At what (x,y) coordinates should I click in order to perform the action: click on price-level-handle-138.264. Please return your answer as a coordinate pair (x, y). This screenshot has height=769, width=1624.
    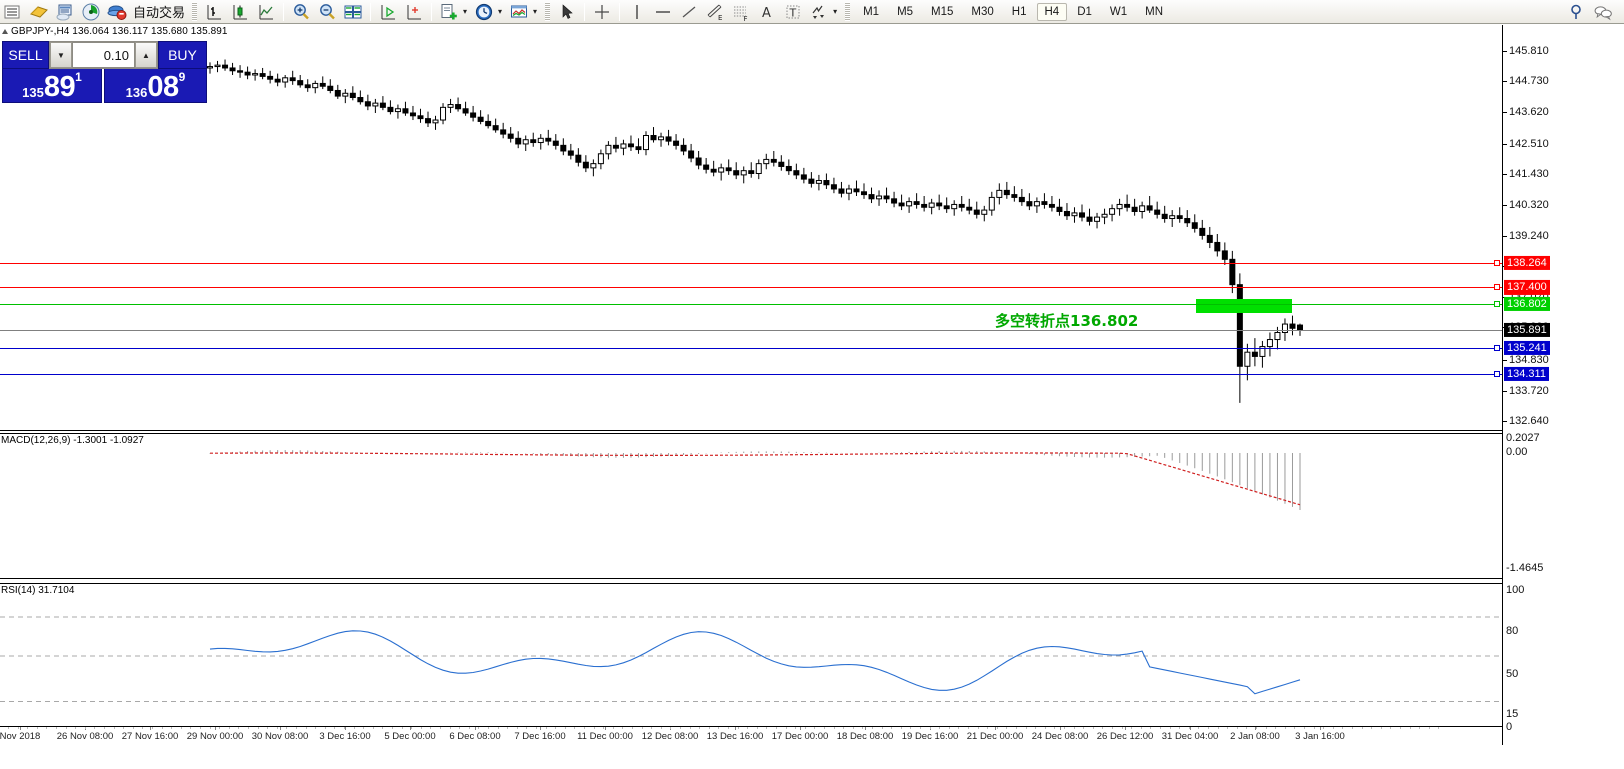
    Looking at the image, I should click on (1497, 263).